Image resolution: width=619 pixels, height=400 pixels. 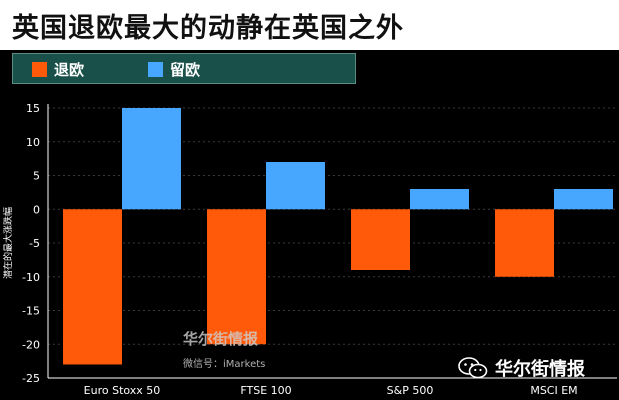 What do you see at coordinates (31, 311) in the screenshot?
I see `y-tick-label: -15` at bounding box center [31, 311].